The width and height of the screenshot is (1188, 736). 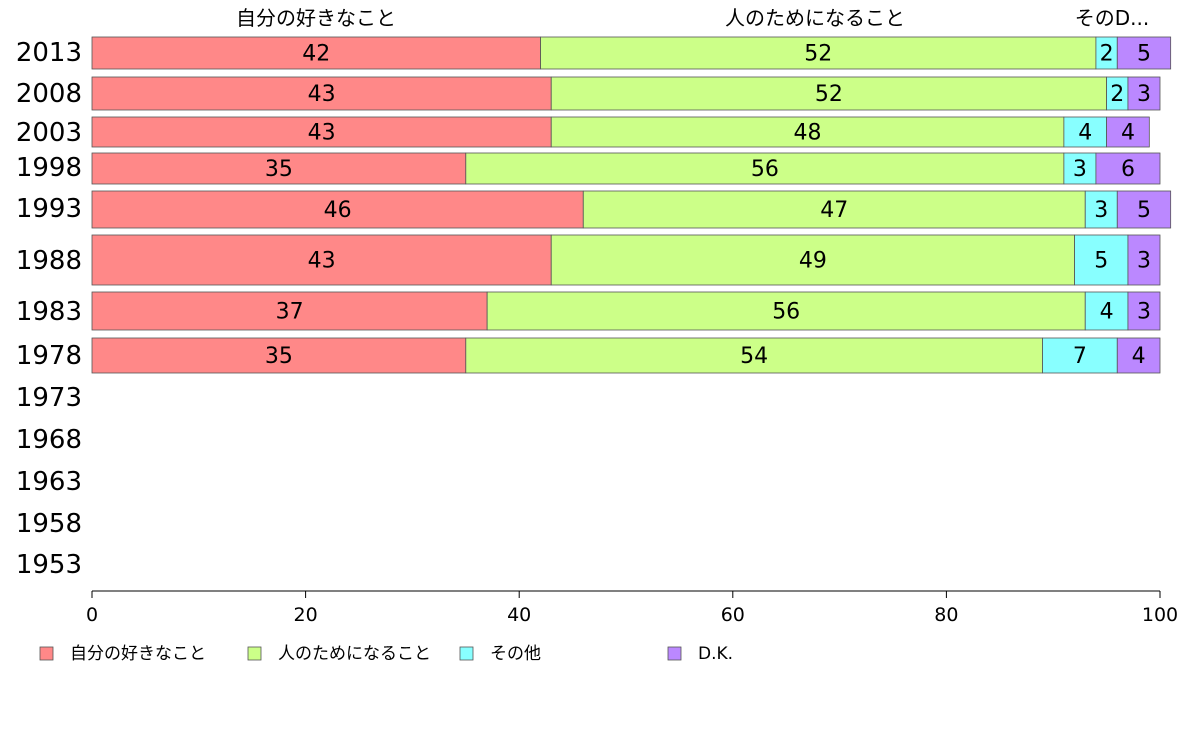 What do you see at coordinates (49, 261) in the screenshot?
I see `year-label: 1988` at bounding box center [49, 261].